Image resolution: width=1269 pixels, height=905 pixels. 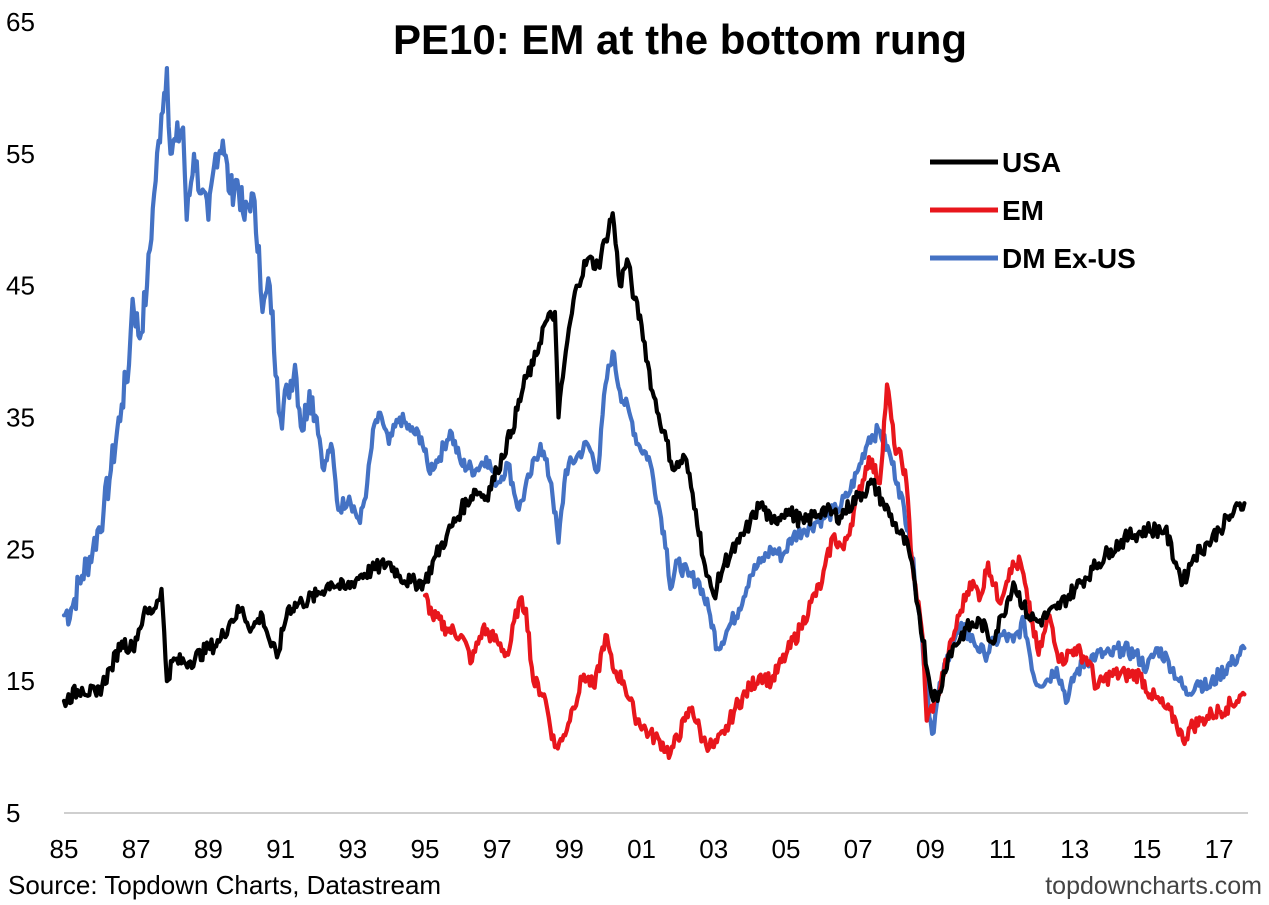 I want to click on y-tick-label: 15, so click(x=20, y=681).